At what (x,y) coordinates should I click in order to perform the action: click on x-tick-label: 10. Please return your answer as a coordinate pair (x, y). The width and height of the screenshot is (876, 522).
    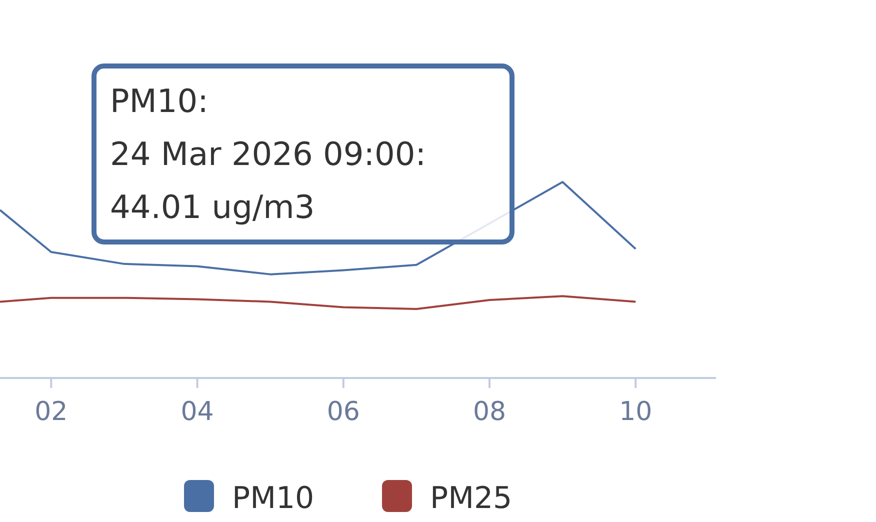
    Looking at the image, I should click on (635, 412).